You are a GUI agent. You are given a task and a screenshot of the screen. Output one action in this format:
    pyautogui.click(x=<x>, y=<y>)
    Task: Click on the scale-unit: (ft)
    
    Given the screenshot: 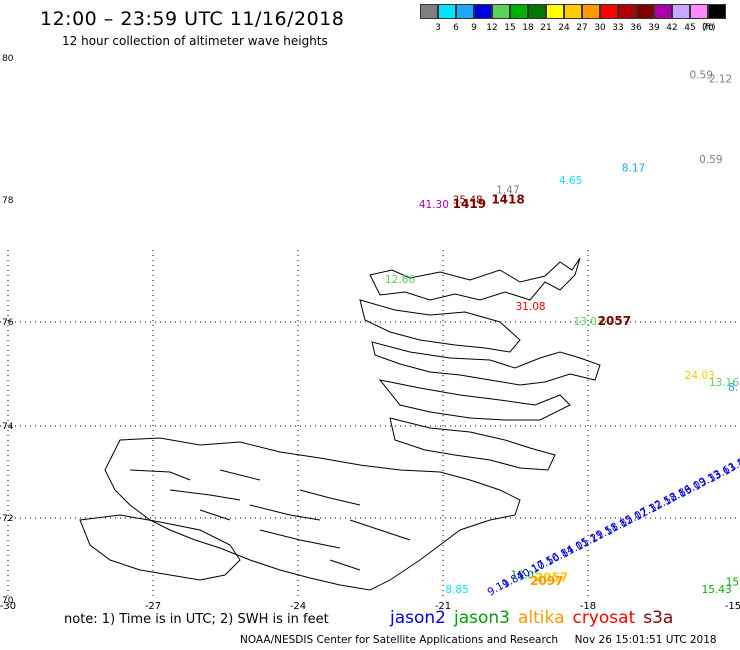 What is the action you would take?
    pyautogui.click(x=709, y=28)
    